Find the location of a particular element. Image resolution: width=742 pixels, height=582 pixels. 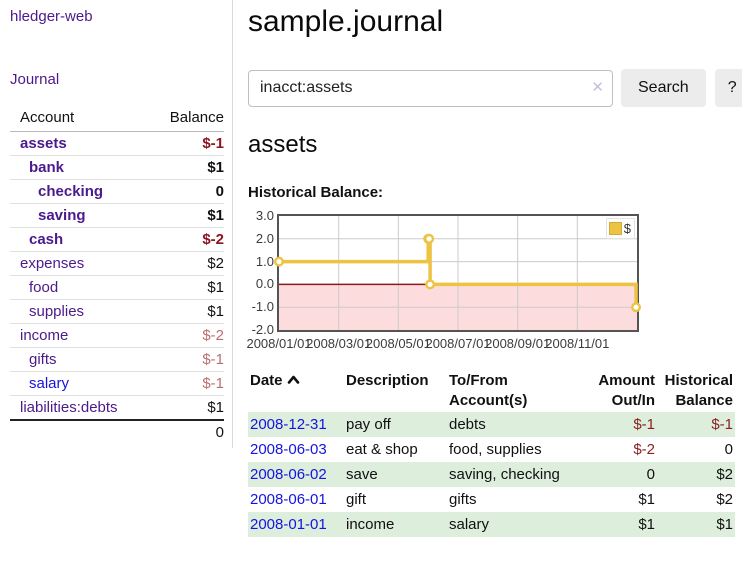

transaction-accounts: saving, checking is located at coordinates (504, 474).